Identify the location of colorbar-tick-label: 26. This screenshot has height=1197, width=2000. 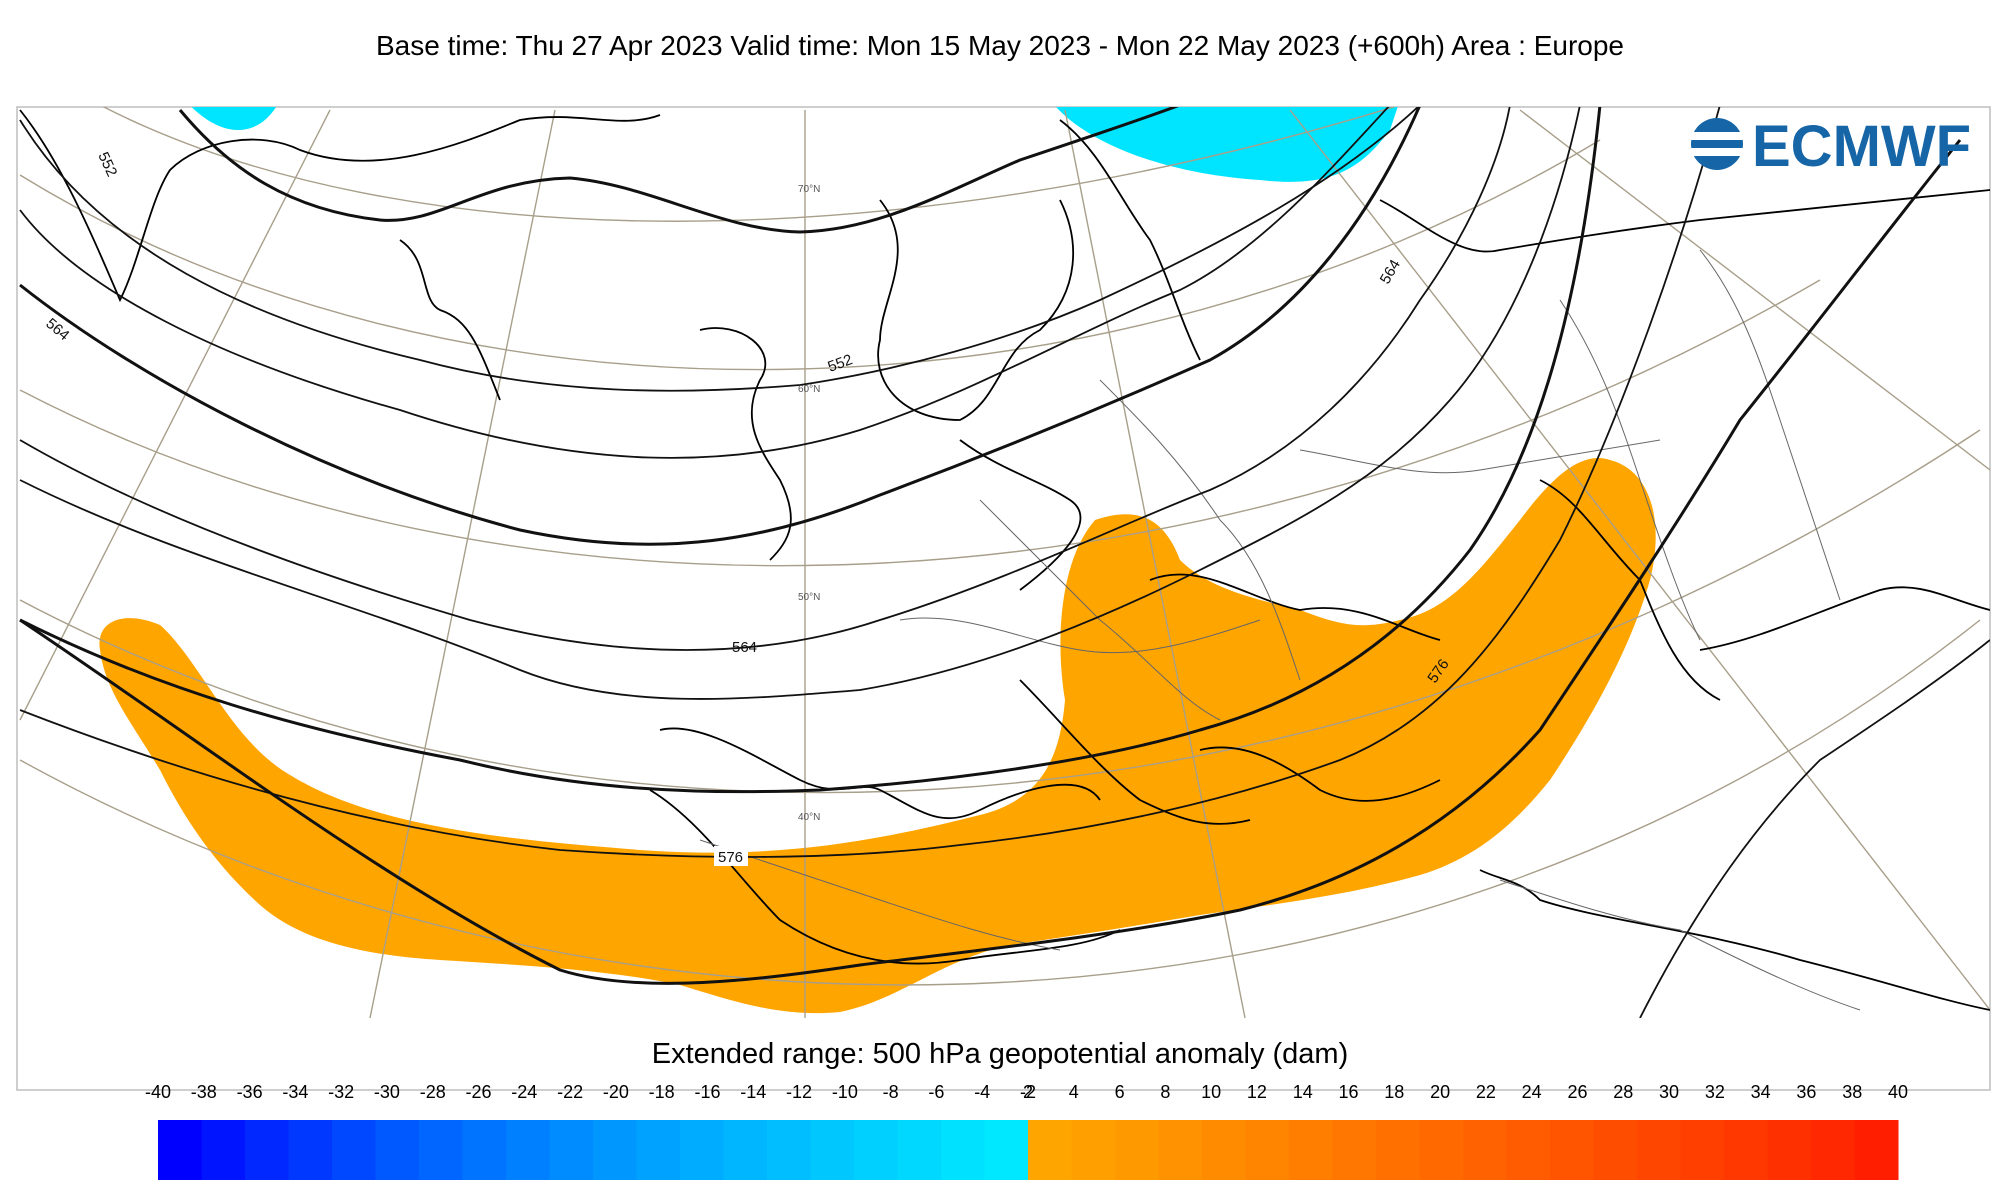
(1577, 1092).